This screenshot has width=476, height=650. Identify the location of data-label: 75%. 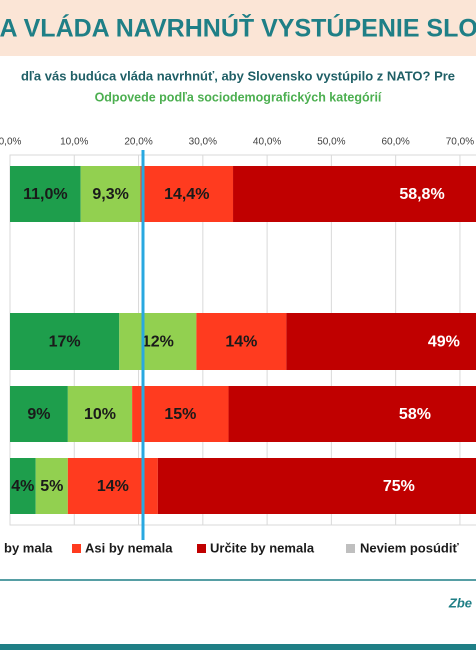
(399, 486).